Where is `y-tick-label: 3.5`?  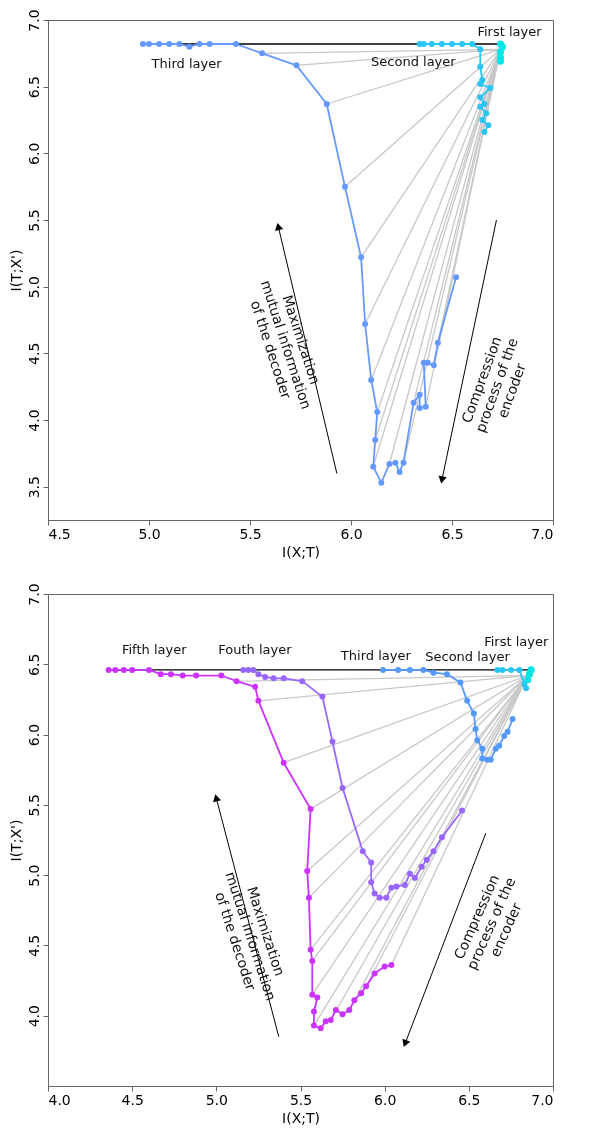
y-tick-label: 3.5 is located at coordinates (33, 487).